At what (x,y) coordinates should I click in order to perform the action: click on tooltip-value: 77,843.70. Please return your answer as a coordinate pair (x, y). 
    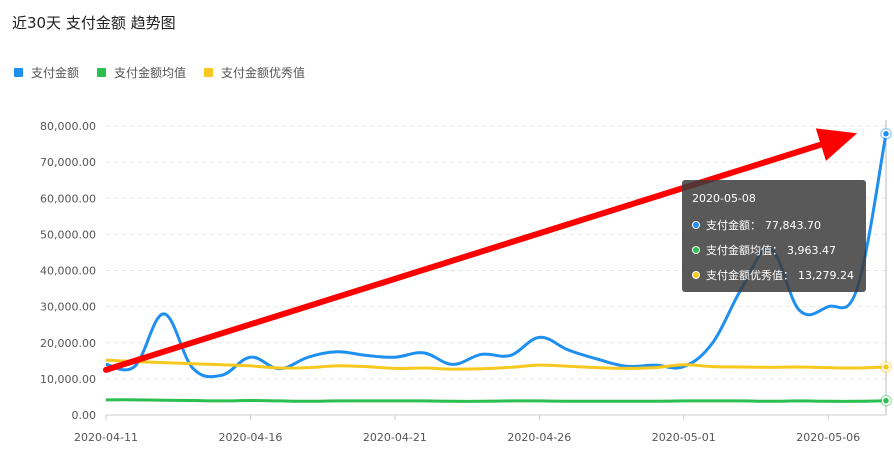
    Looking at the image, I should click on (793, 225).